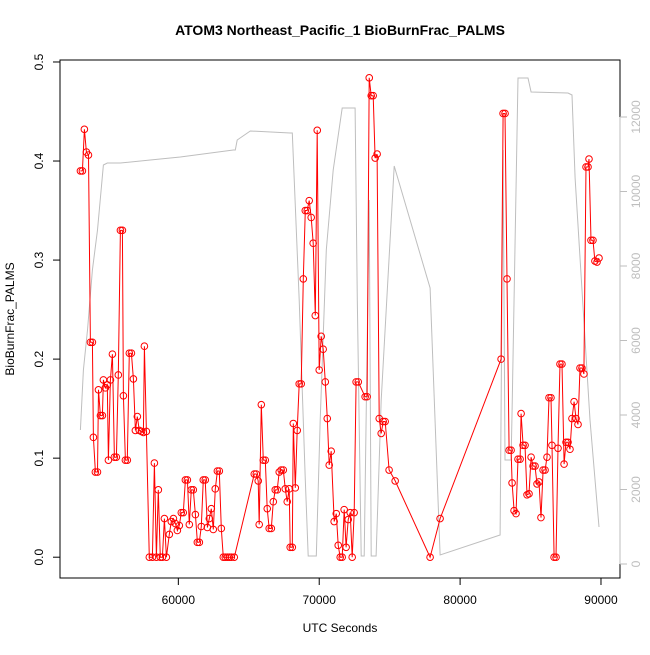 This screenshot has height=655, width=650. Describe the element at coordinates (39, 457) in the screenshot. I see `y-tick-label: 0.1` at that location.